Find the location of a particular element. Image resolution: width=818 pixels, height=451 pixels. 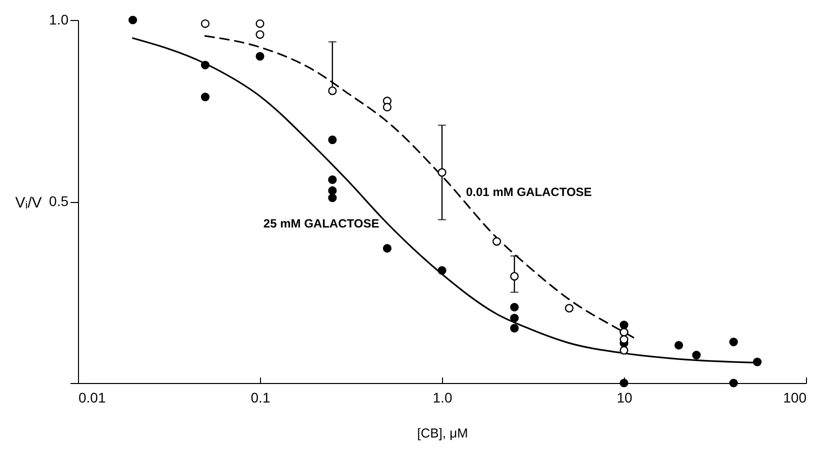

x-tick-label: 0.01 is located at coordinates (92, 398).